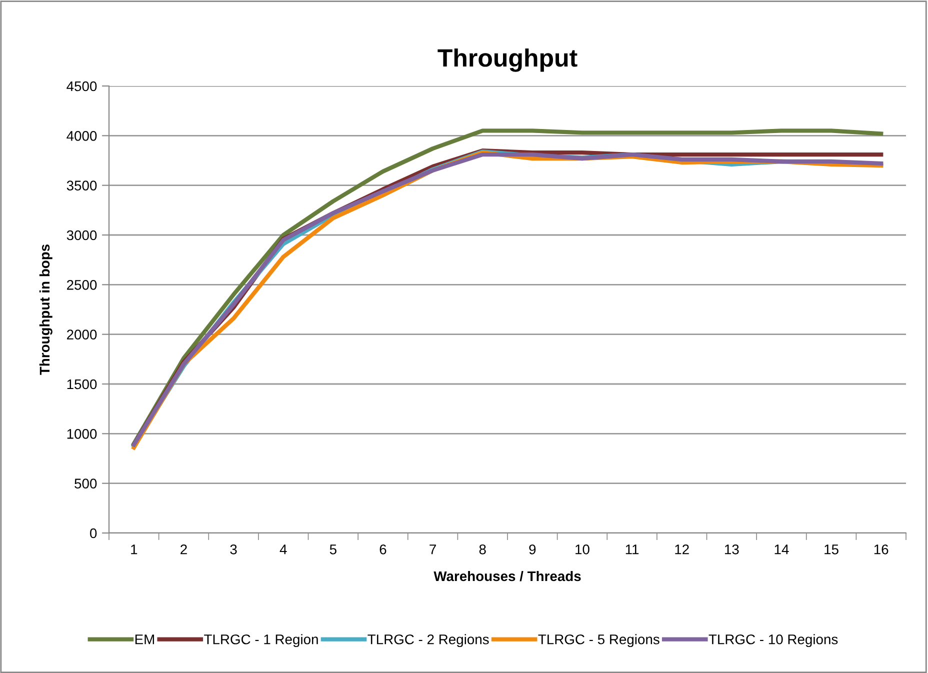 Image resolution: width=928 pixels, height=673 pixels. Describe the element at coordinates (482, 549) in the screenshot. I see `x-tick-label: 8` at that location.